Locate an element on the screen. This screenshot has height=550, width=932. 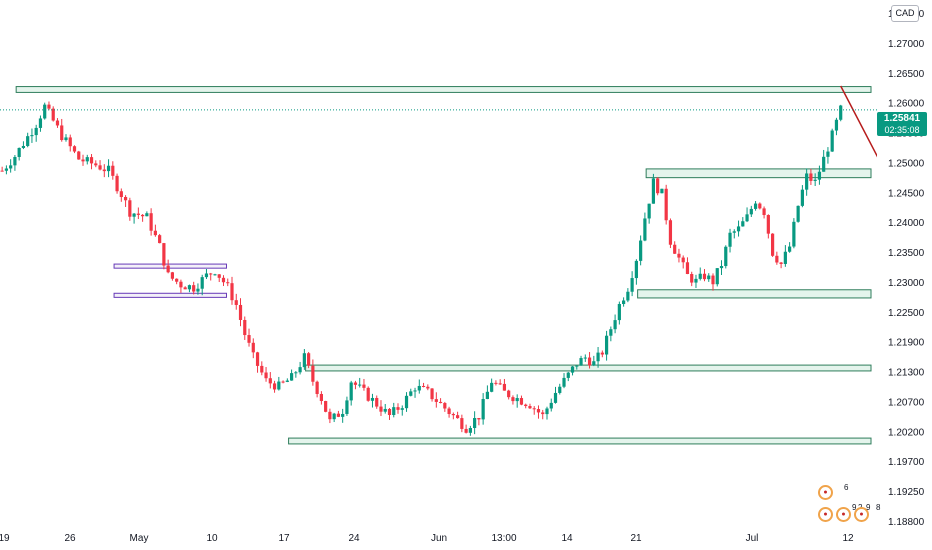
x-tick-label: 17 is located at coordinates (284, 538).